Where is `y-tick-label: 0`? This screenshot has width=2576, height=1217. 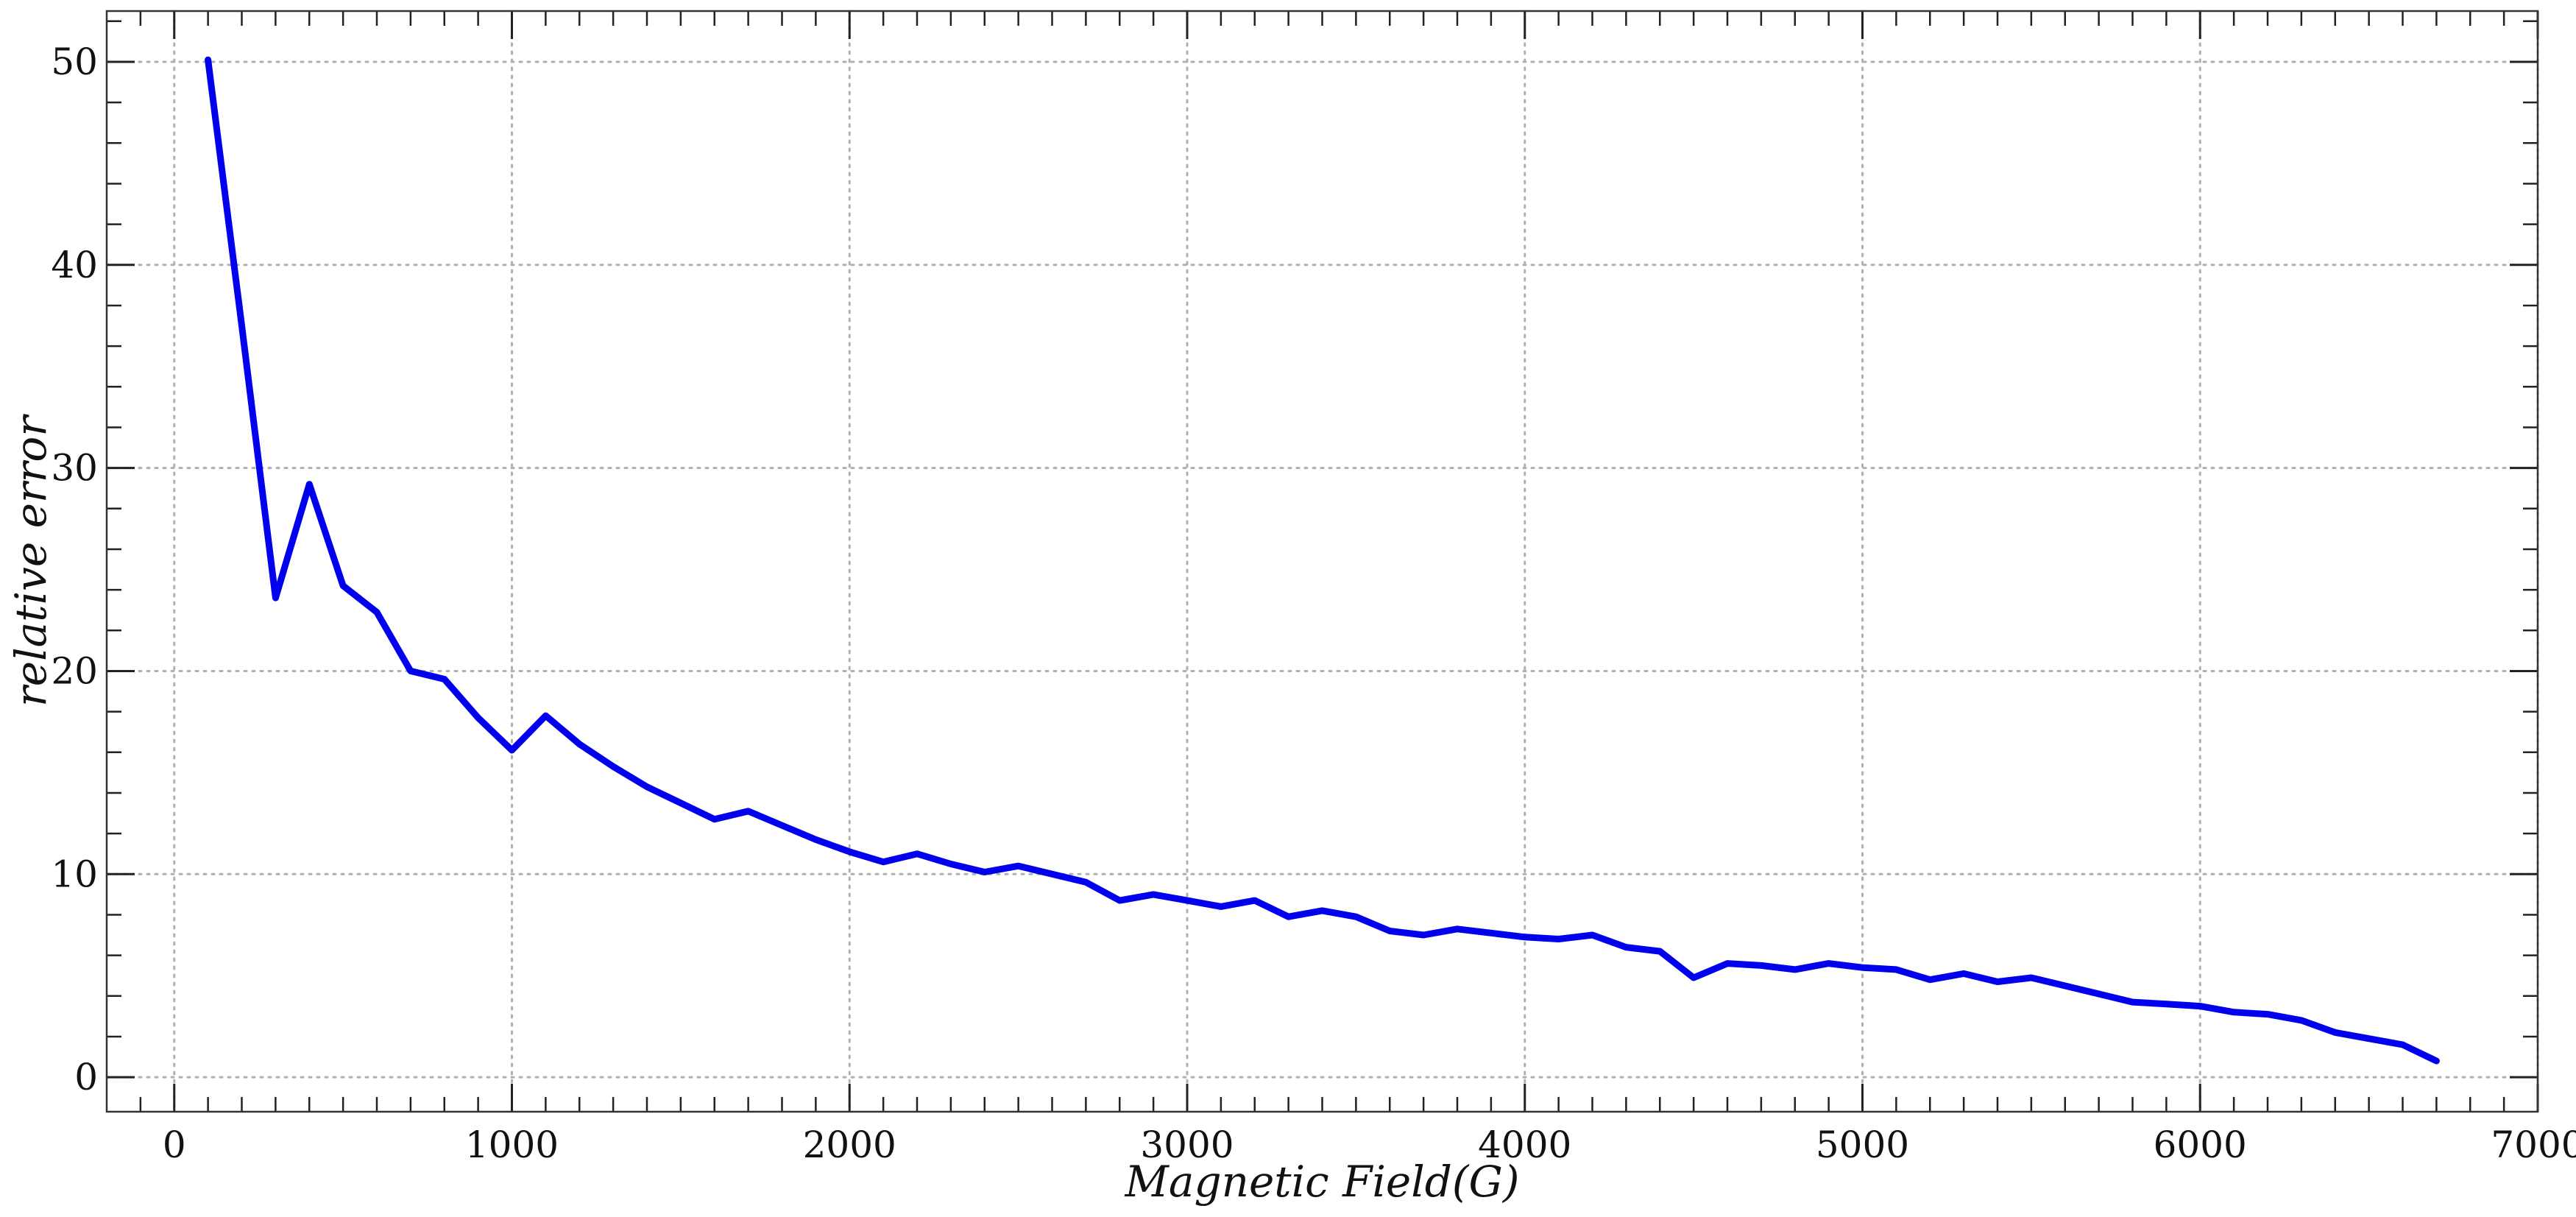
y-tick-label: 0 is located at coordinates (86, 1077).